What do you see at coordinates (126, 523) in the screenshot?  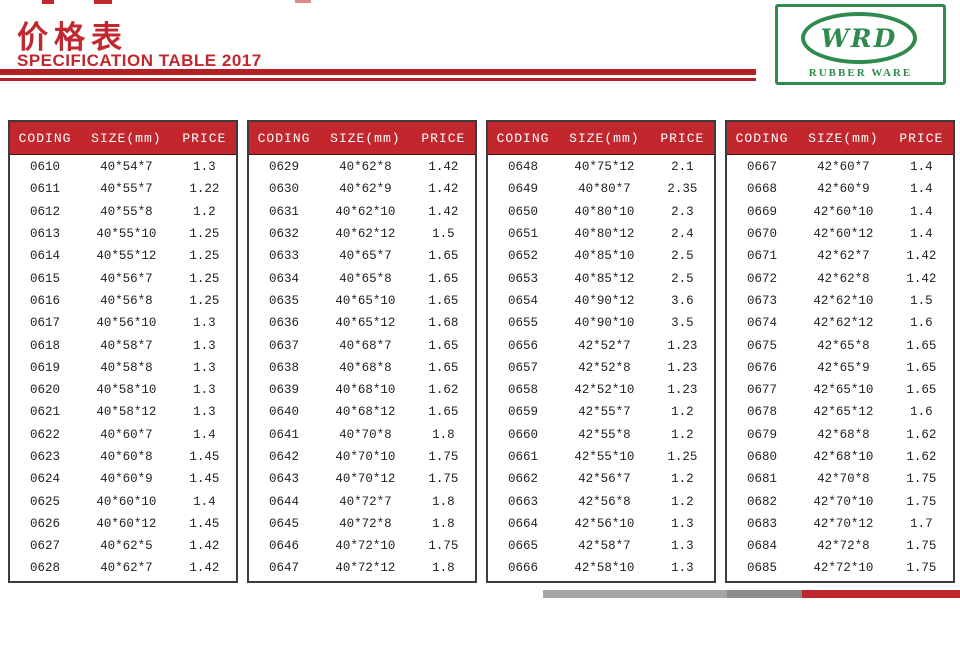 I see `cell-size: 40*60*12` at bounding box center [126, 523].